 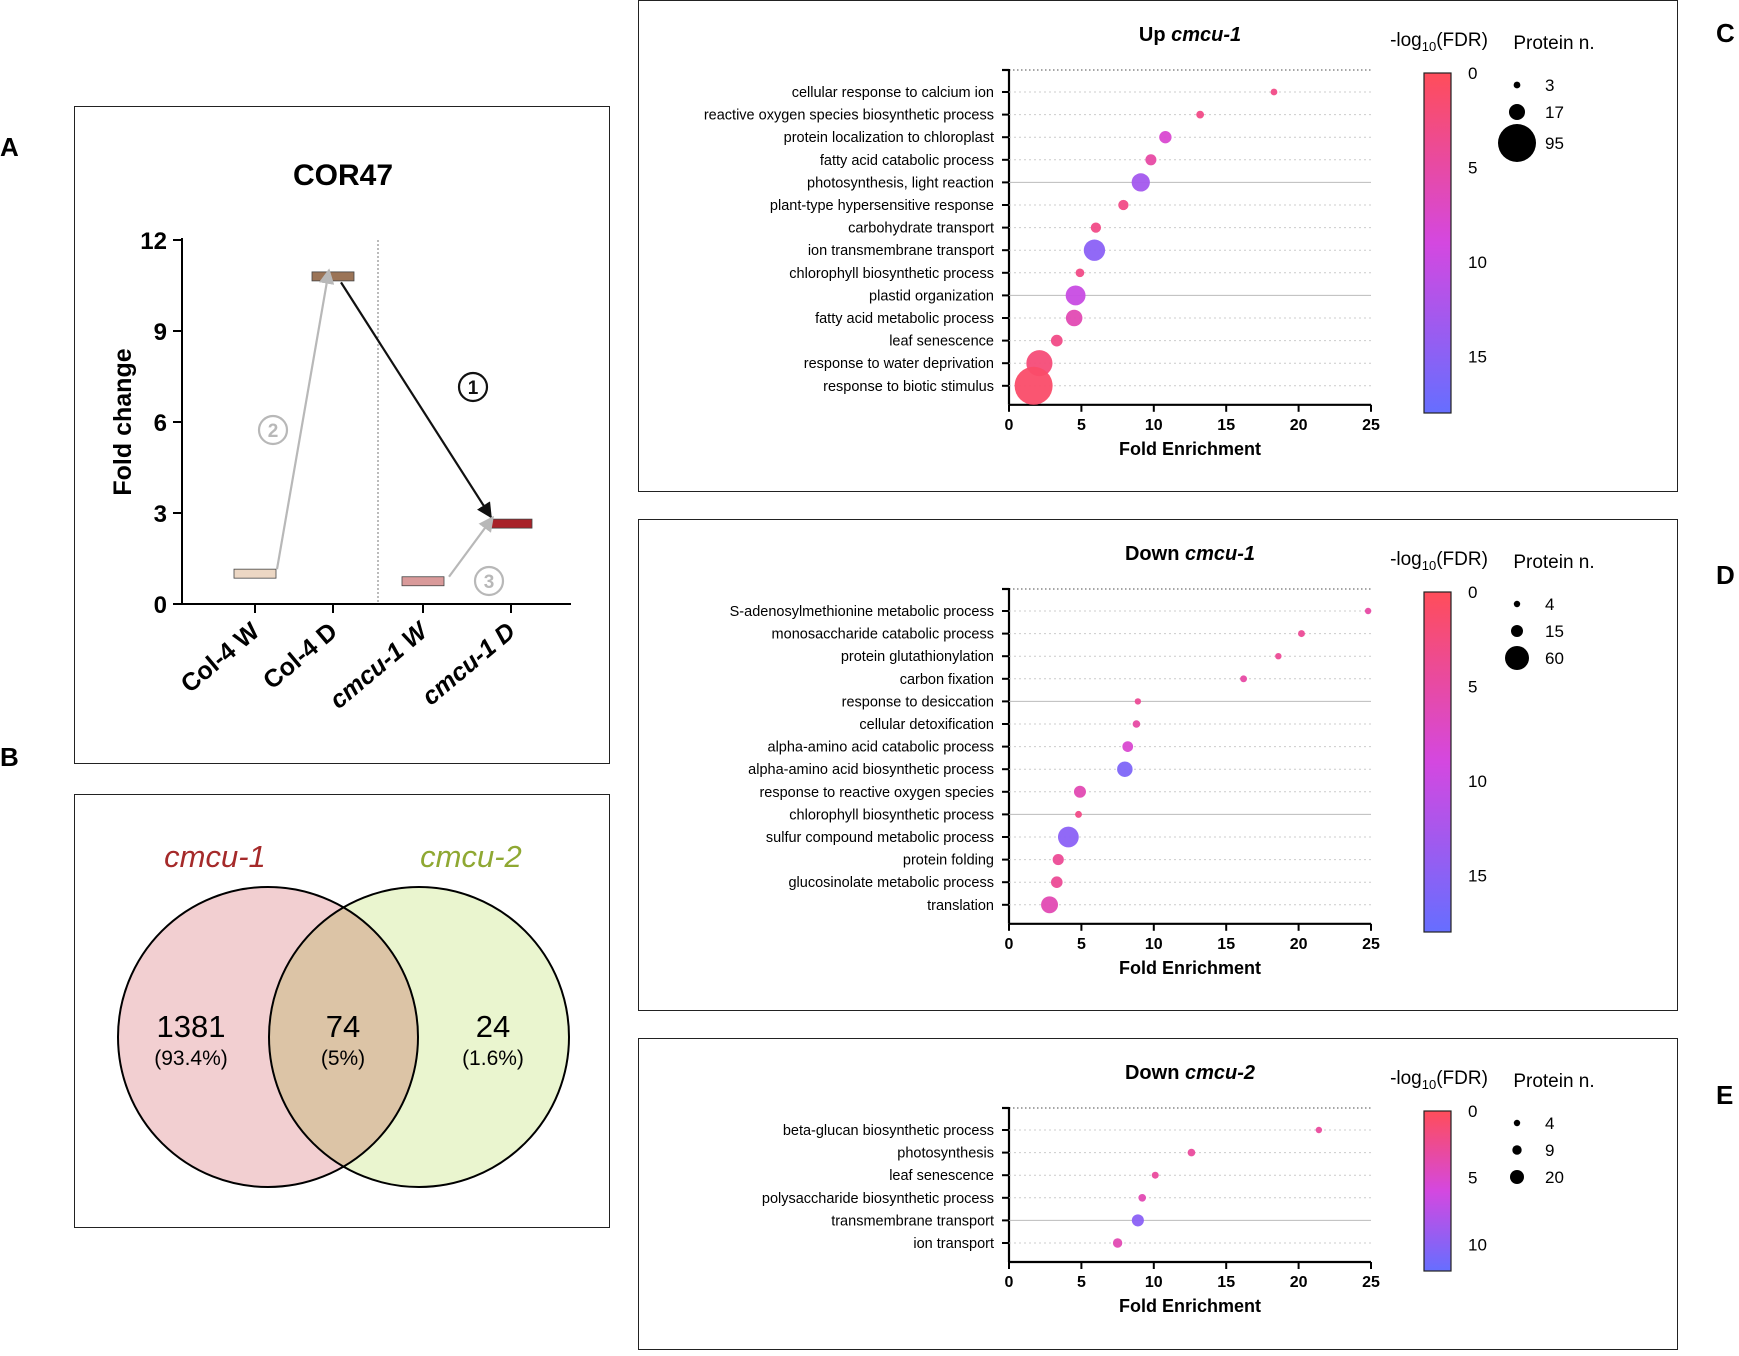 What do you see at coordinates (904, 319) in the screenshot?
I see `term-label: fatty acid metabolic process` at bounding box center [904, 319].